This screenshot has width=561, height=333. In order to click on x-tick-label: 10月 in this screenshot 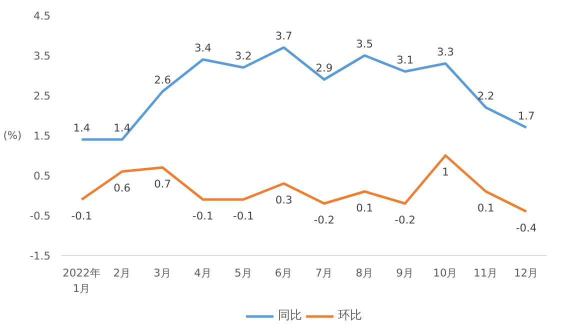, I will do `click(445, 273)`.